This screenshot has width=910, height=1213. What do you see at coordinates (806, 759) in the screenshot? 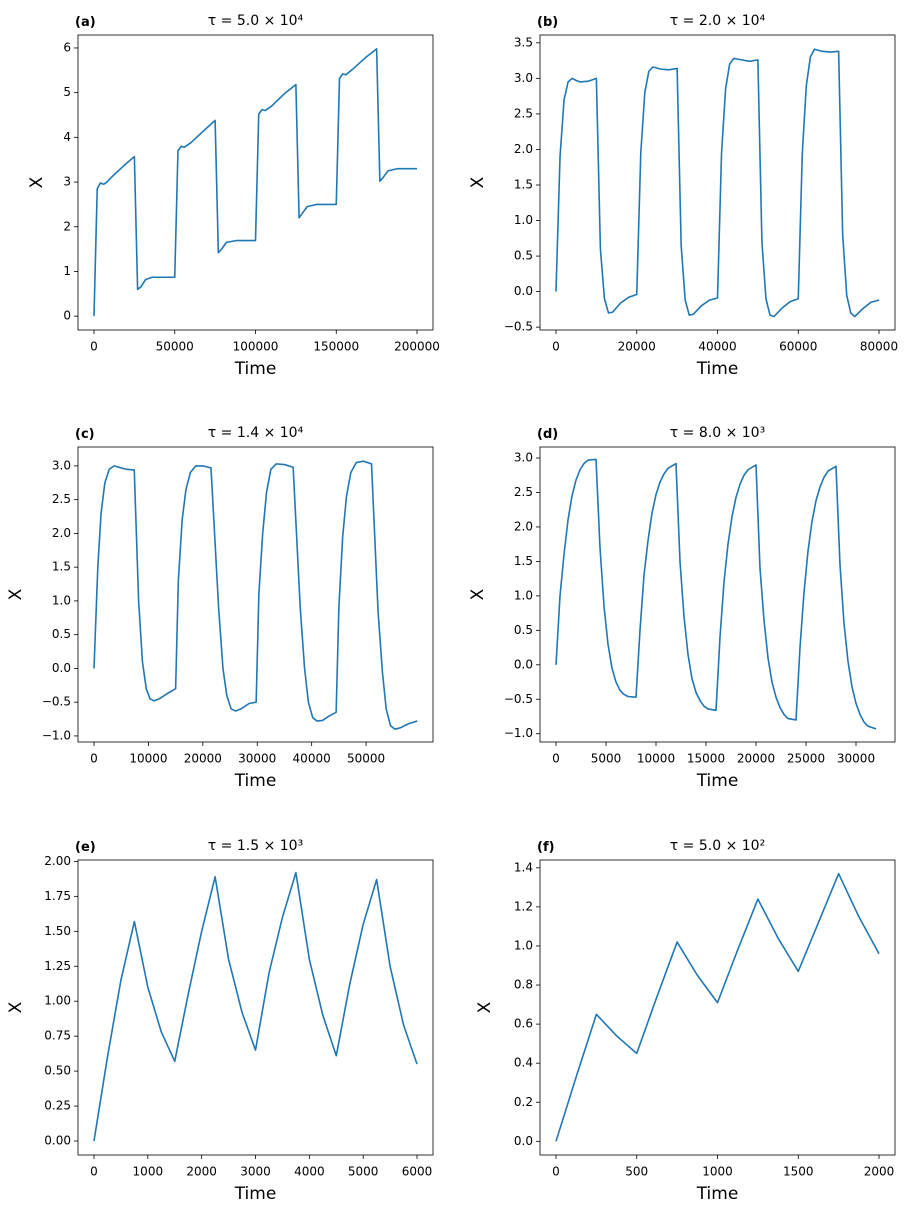
I see `x-tick-label: 25000` at bounding box center [806, 759].